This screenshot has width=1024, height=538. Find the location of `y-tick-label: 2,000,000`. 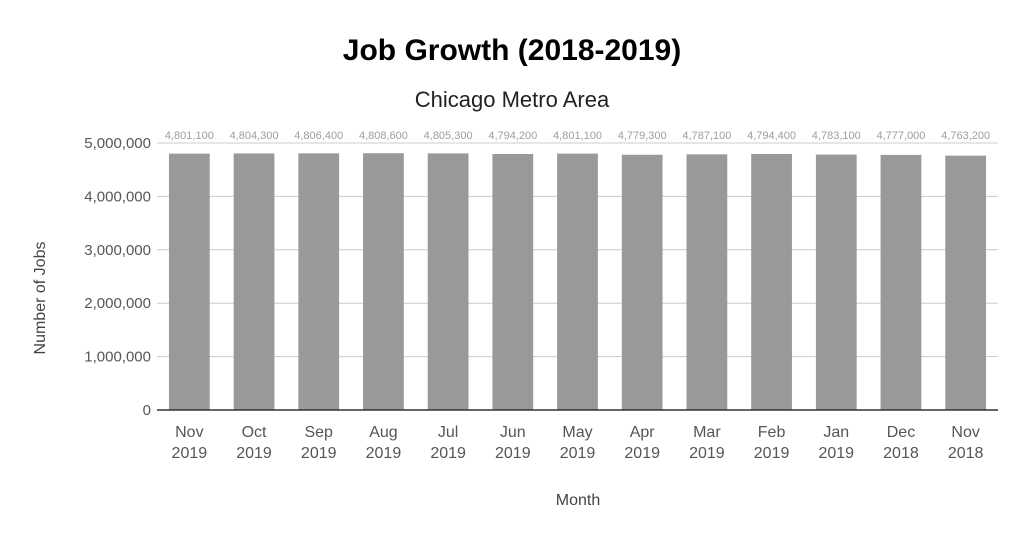

y-tick-label: 2,000,000 is located at coordinates (117, 303).